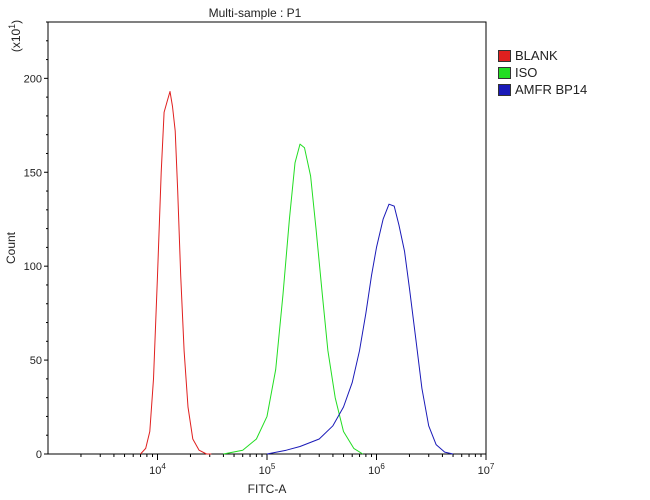  What do you see at coordinates (551, 89) in the screenshot?
I see `legend-label-amfr-bp14: AMFR BP14` at bounding box center [551, 89].